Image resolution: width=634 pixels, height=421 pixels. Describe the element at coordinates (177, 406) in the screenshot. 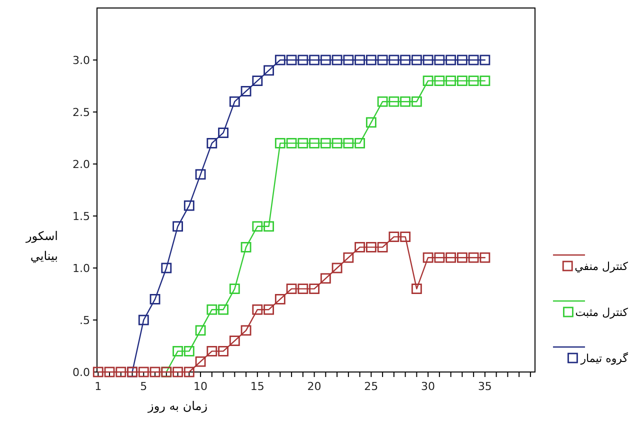

I see `x-axis-title: زمان به روز` at that location.